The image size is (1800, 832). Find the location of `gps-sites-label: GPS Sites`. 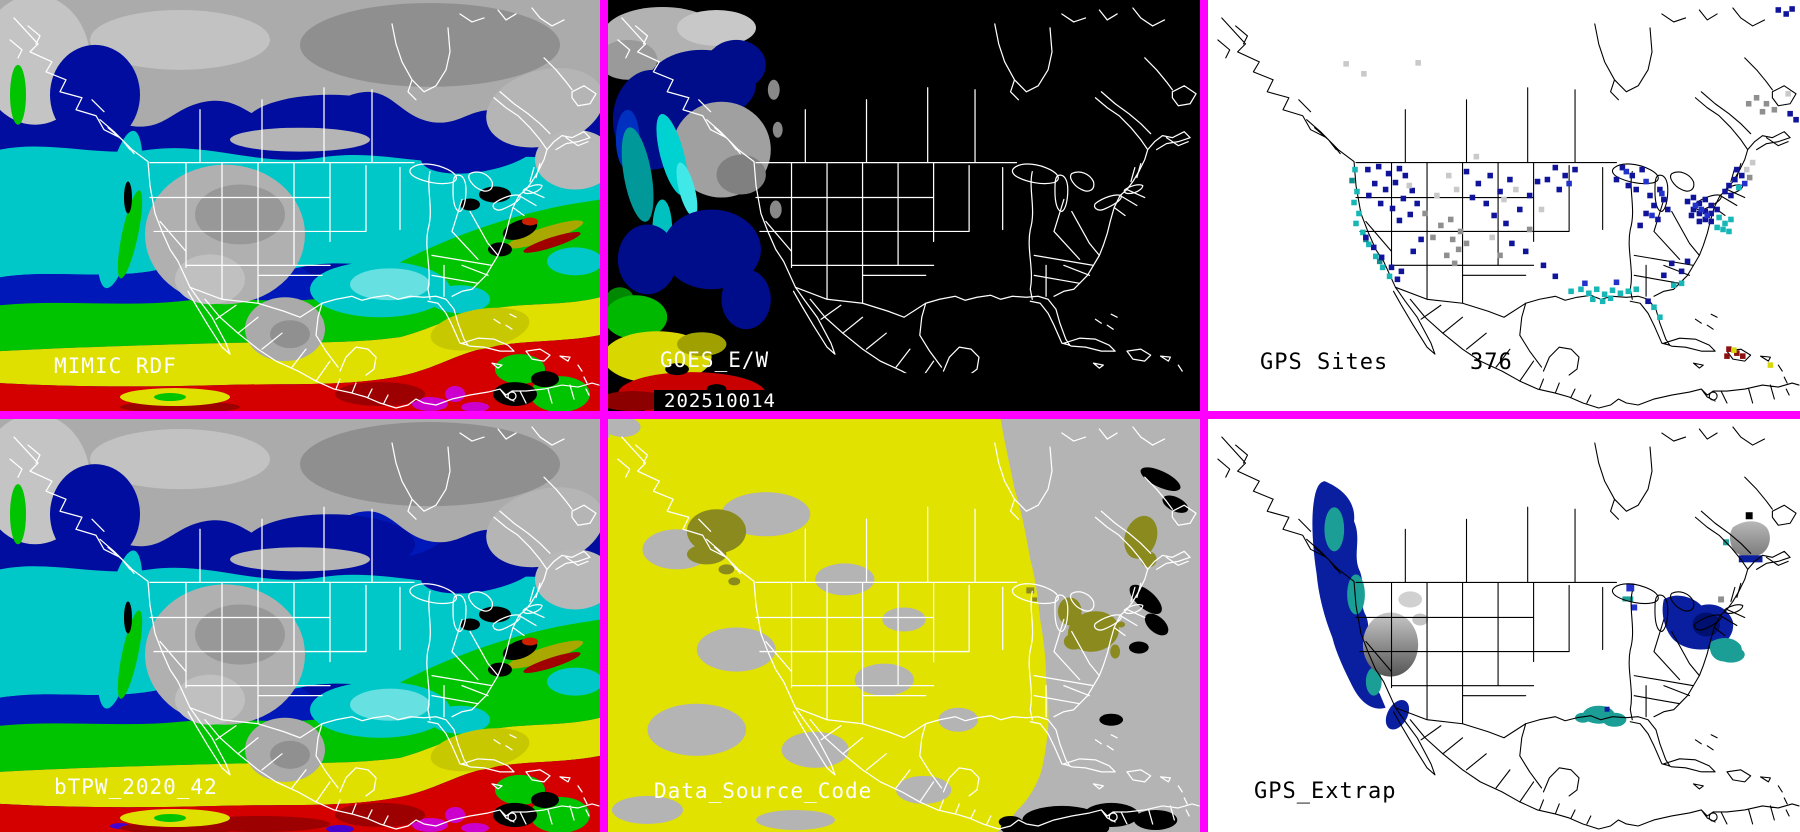

gps-sites-label: GPS Sites is located at coordinates (1324, 362).